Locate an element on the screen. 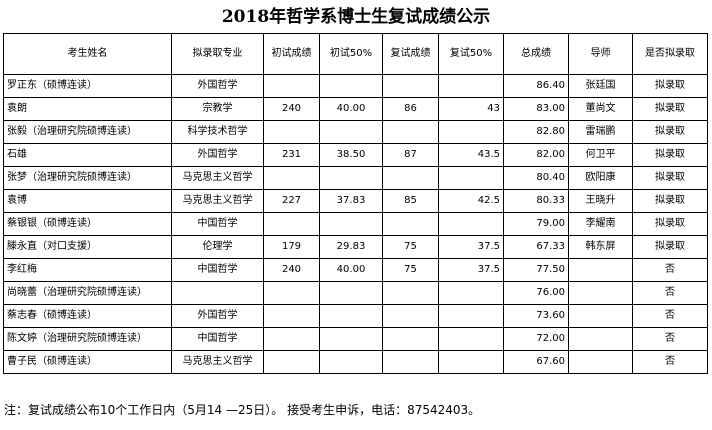 Image resolution: width=712 pixels, height=430 pixels. cell-name: 罗正东（硕博连读） is located at coordinates (87, 86).